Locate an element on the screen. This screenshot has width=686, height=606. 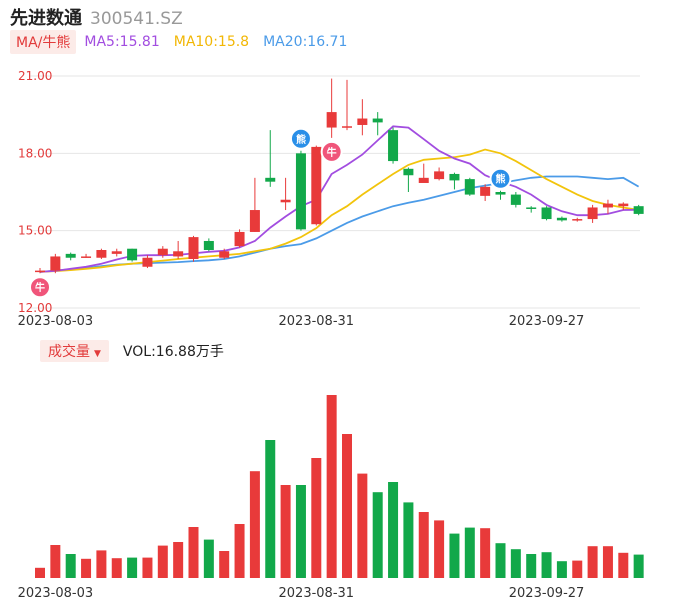
y-tick-label: 21.00 is located at coordinates (35, 76).